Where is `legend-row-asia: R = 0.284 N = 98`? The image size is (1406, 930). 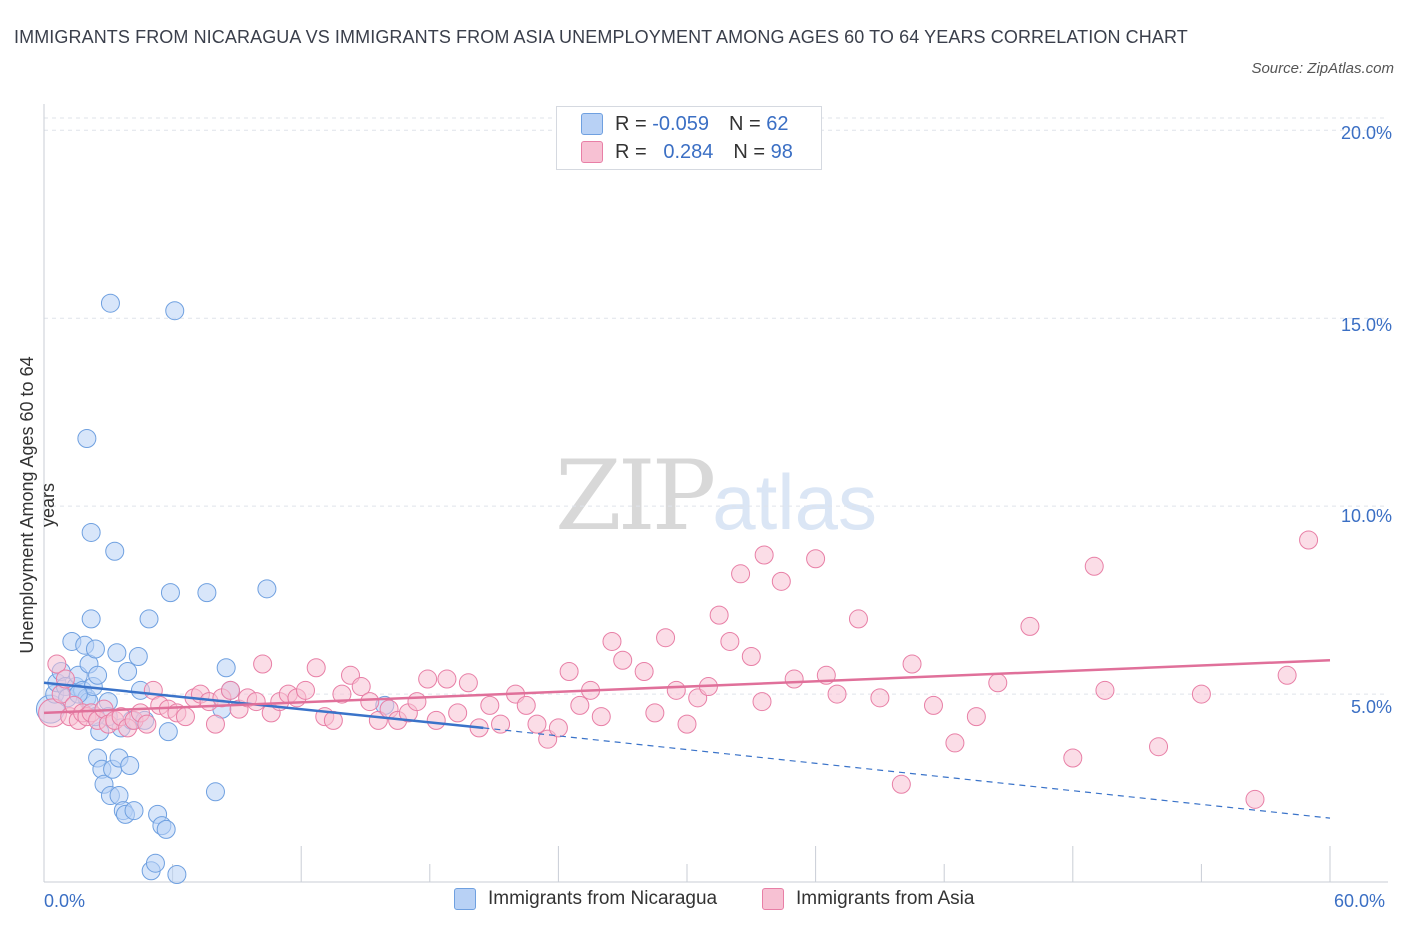 legend-row-asia: R = 0.284 N = 98 is located at coordinates (687, 152).